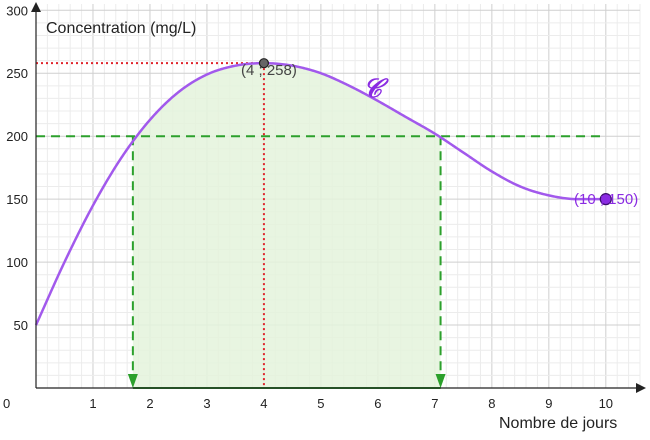 This screenshot has height=440, width=650. I want to click on max-point-label: (4 ; 258), so click(269, 70).